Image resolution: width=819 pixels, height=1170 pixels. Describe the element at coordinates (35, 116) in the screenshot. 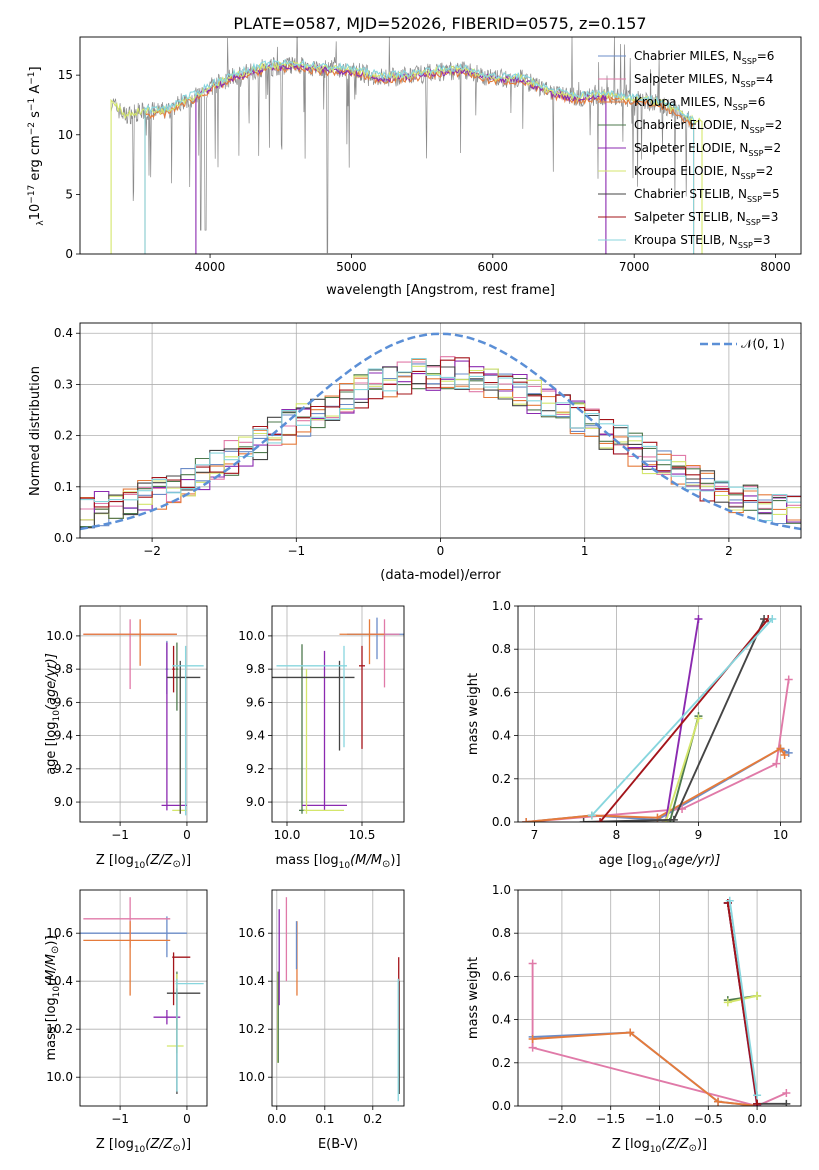

I see `y-axis-label-part: s` at that location.